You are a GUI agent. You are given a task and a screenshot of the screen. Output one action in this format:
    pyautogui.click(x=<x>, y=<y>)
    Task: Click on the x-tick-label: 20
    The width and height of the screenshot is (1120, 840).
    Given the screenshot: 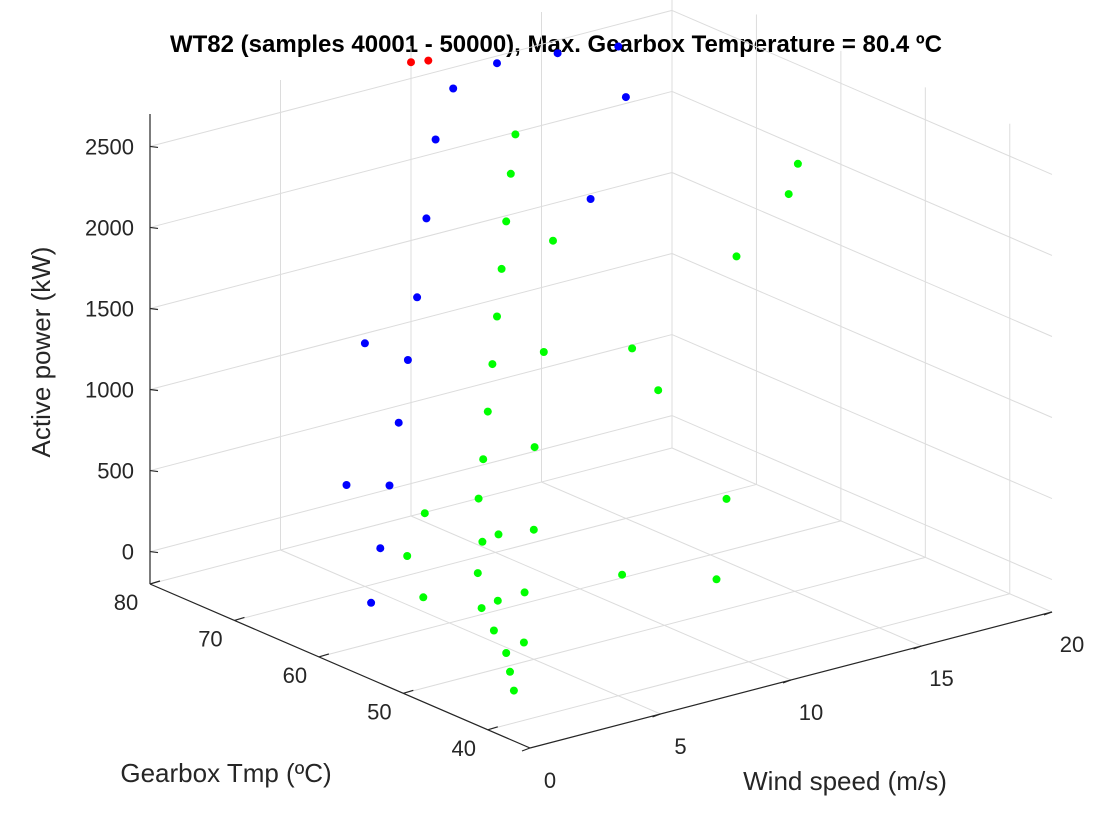 What is the action you would take?
    pyautogui.click(x=1072, y=644)
    